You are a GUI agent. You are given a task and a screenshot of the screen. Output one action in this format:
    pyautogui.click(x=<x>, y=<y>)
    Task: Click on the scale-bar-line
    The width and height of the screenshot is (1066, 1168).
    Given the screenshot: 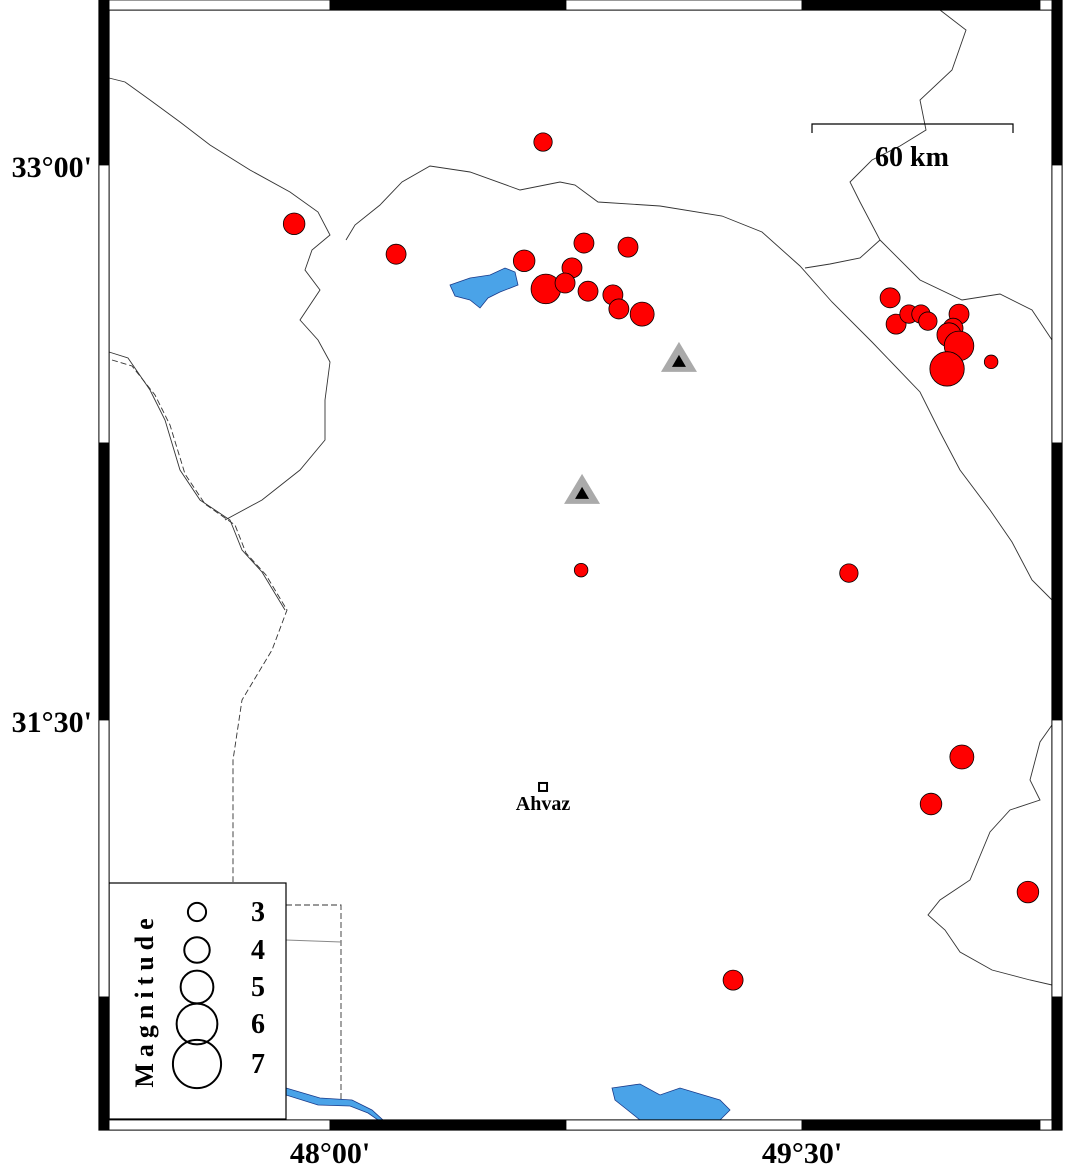 What is the action you would take?
    pyautogui.click(x=912, y=128)
    